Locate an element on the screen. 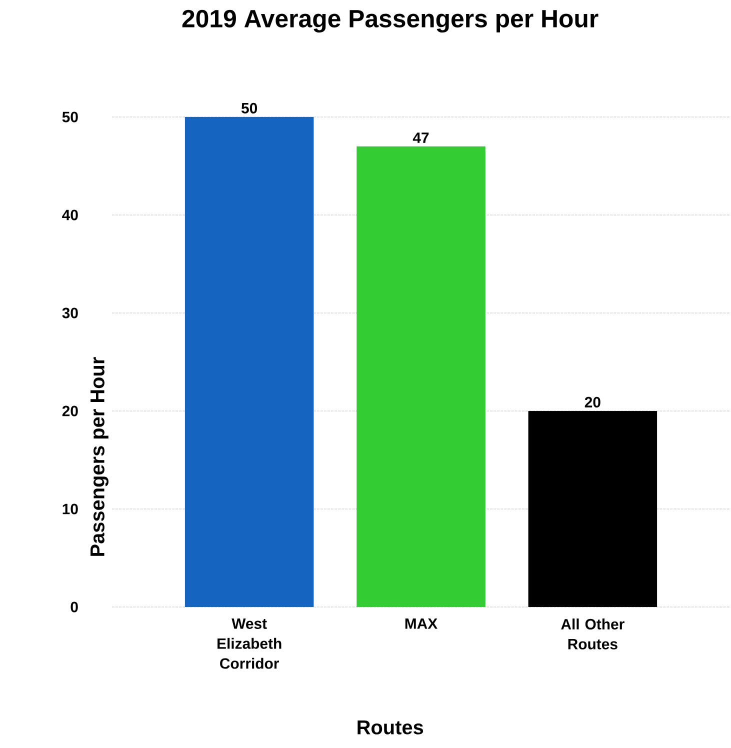 The image size is (731, 748). y-tick-label: 30 is located at coordinates (70, 313).